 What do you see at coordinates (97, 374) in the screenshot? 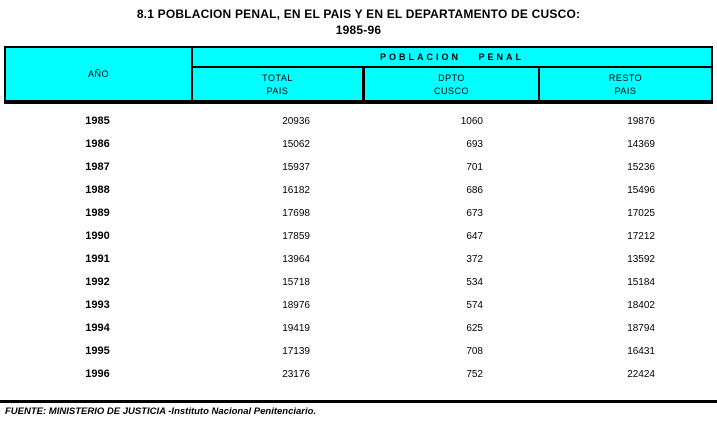
I see `cell-year: 1996` at bounding box center [97, 374].